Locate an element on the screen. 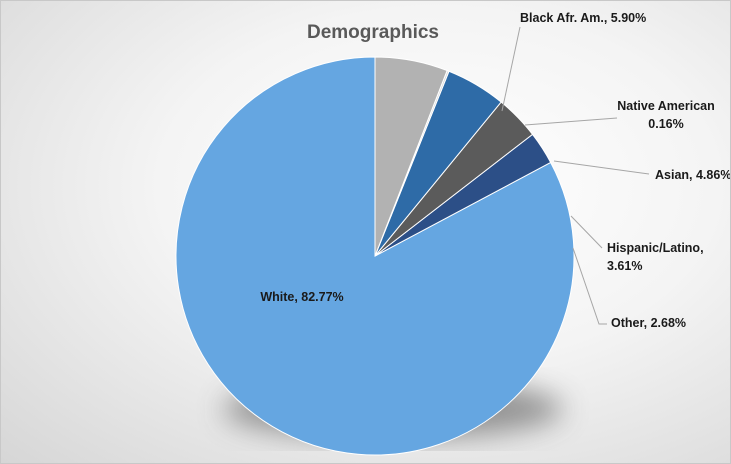 This screenshot has width=731, height=464. data-label-line: Black Afr. Am., 5.90% is located at coordinates (583, 18).